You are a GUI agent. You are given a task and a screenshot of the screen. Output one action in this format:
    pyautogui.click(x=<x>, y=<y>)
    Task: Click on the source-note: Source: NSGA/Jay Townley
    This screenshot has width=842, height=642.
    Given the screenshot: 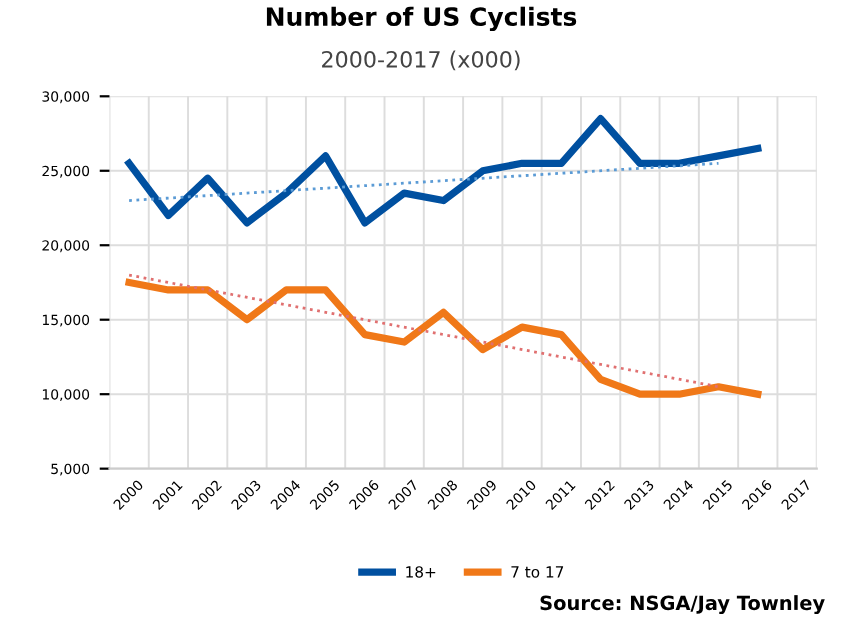 What is the action you would take?
    pyautogui.click(x=682, y=605)
    